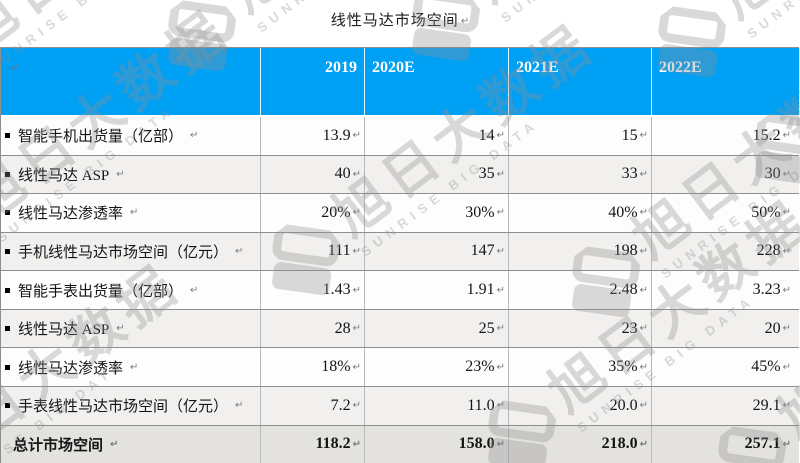 This screenshot has width=800, height=463. What do you see at coordinates (400, 175) in the screenshot?
I see `table-row: 线性马达 ASP ↵ 40 ↵ 35 ↵ 33 ↵ 30 ↵` at bounding box center [400, 175].